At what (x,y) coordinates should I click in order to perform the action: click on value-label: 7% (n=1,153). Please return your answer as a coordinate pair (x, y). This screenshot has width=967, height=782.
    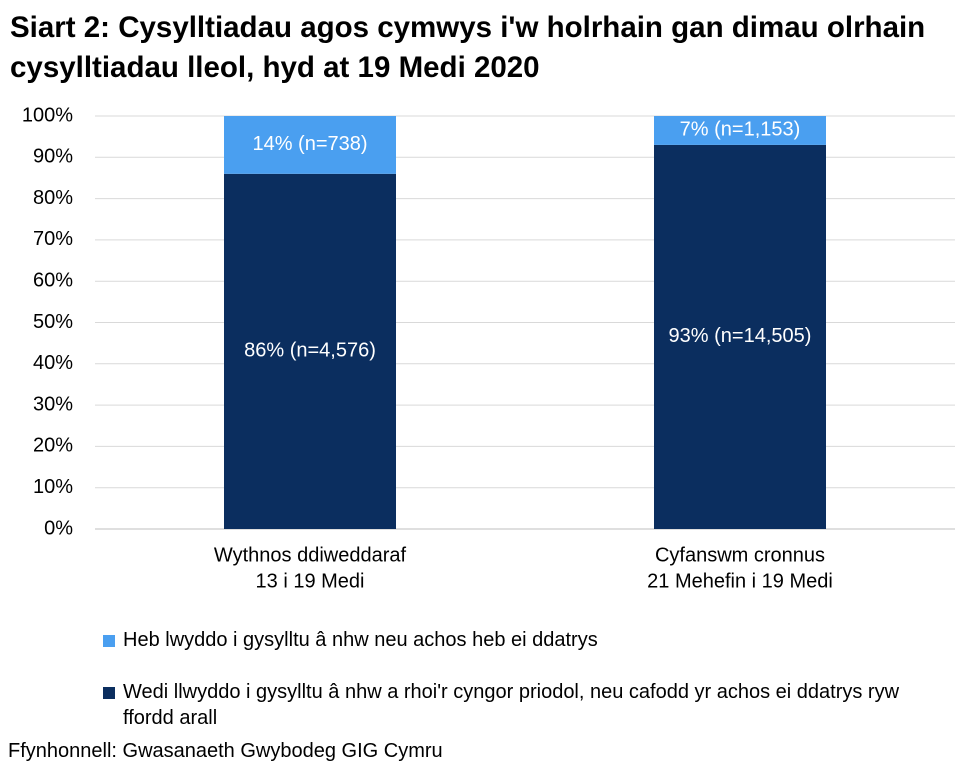
    Looking at the image, I should click on (740, 130).